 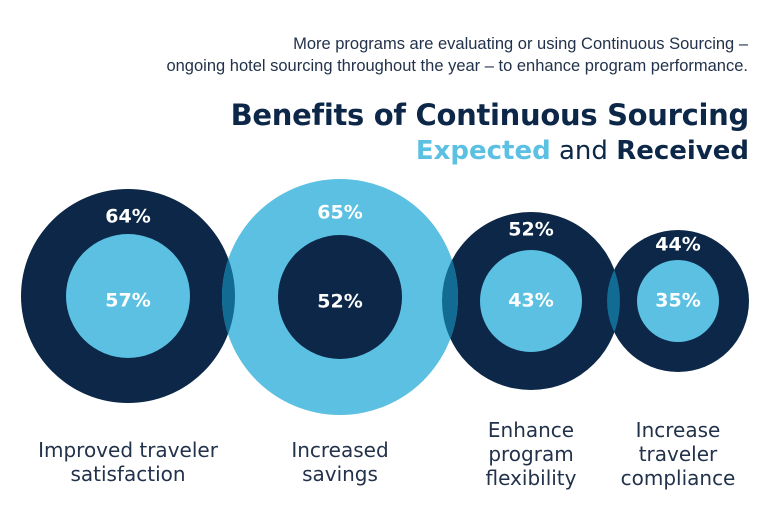 What do you see at coordinates (339, 213) in the screenshot?
I see `expected-value-label-2: 65%` at bounding box center [339, 213].